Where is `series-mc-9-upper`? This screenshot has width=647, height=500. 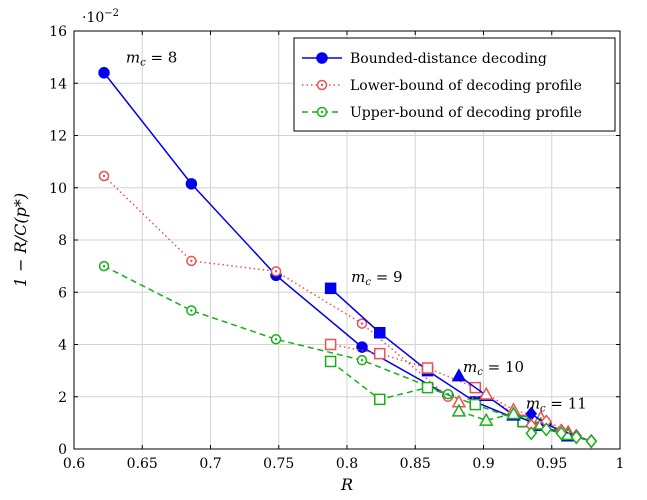
series-mc-9-upper is located at coordinates (426, 391).